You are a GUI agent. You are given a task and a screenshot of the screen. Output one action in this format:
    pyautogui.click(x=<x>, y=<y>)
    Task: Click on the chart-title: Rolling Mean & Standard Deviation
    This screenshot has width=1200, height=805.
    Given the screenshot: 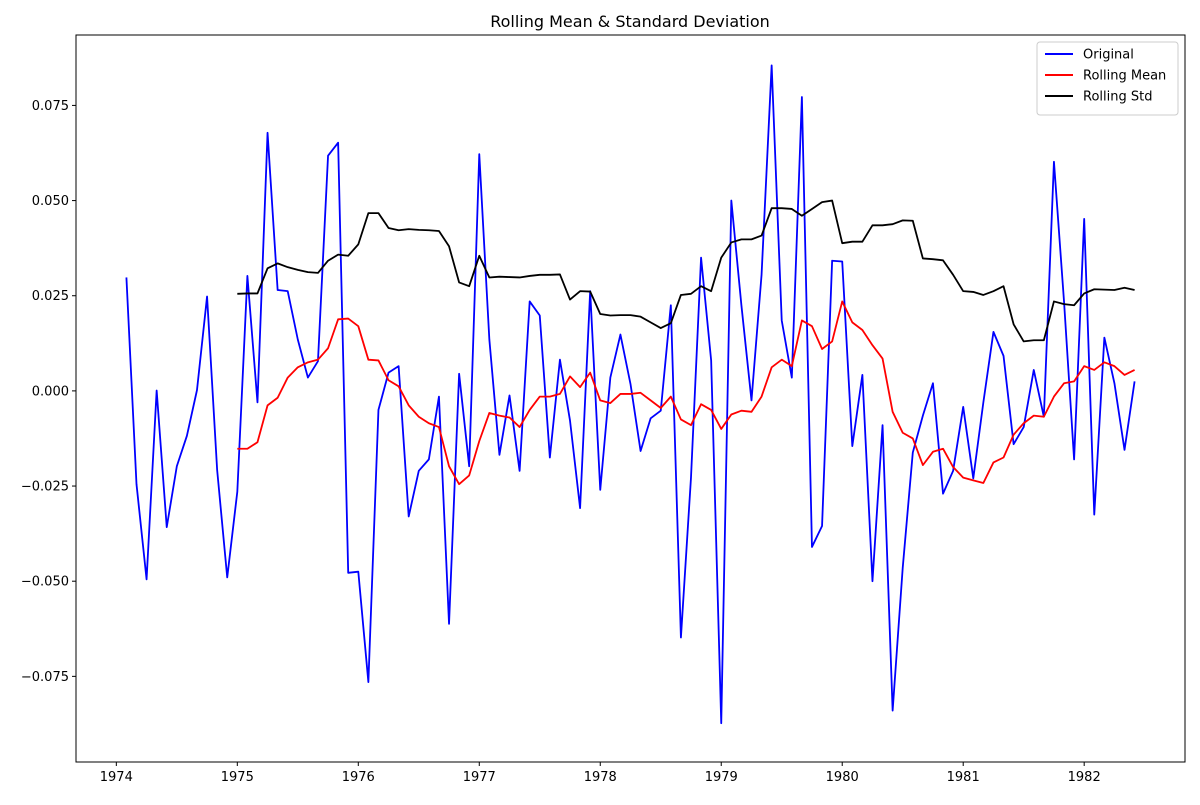 What is the action you would take?
    pyautogui.click(x=630, y=21)
    